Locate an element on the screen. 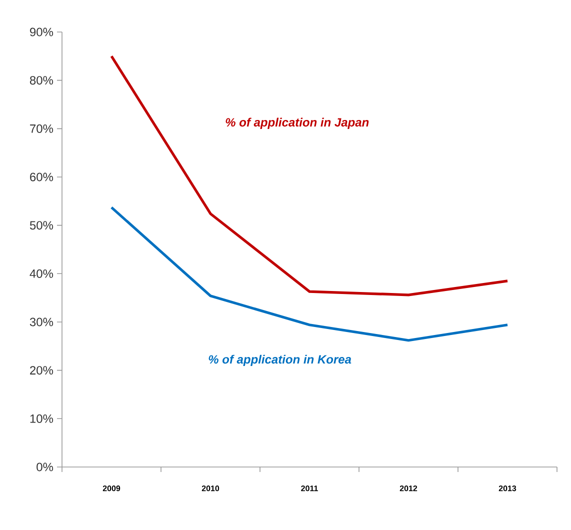  x-tick-label: 2010 is located at coordinates (211, 489).